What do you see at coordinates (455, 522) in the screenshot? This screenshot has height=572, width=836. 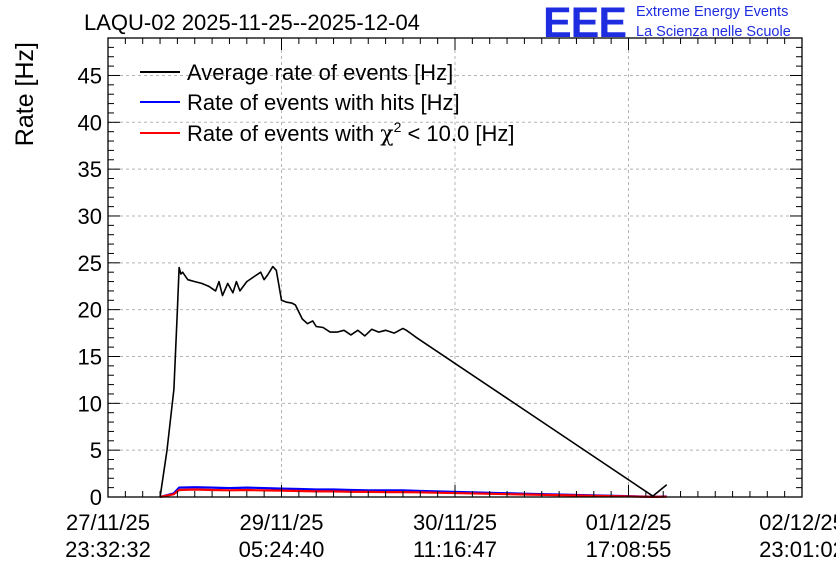 I see `x-tick-label-date-2: 30/11/25` at bounding box center [455, 522].